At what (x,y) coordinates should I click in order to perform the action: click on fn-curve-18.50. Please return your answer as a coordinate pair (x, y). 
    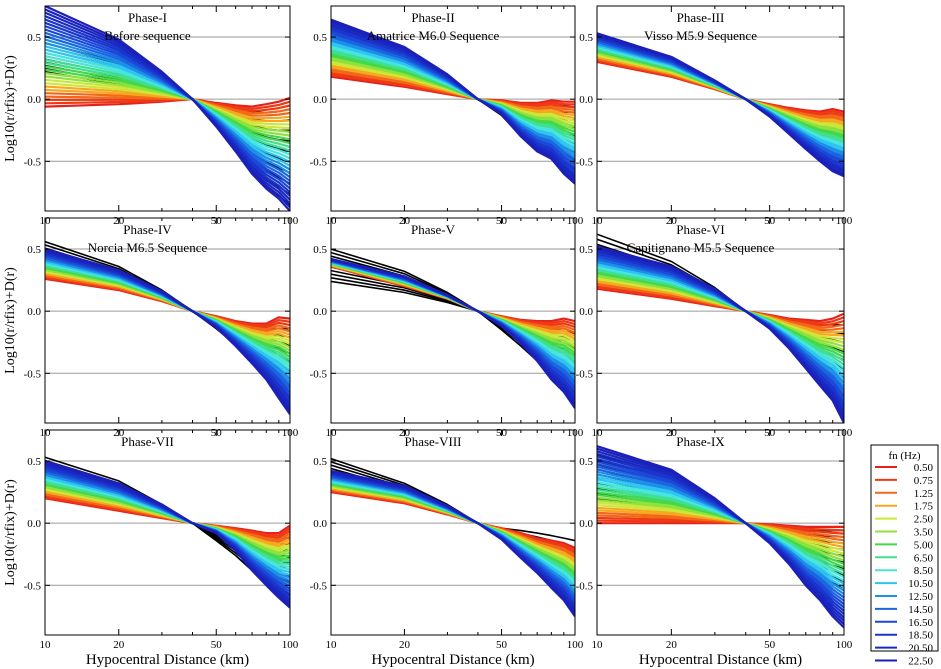
    Looking at the image, I should click on (167, 107).